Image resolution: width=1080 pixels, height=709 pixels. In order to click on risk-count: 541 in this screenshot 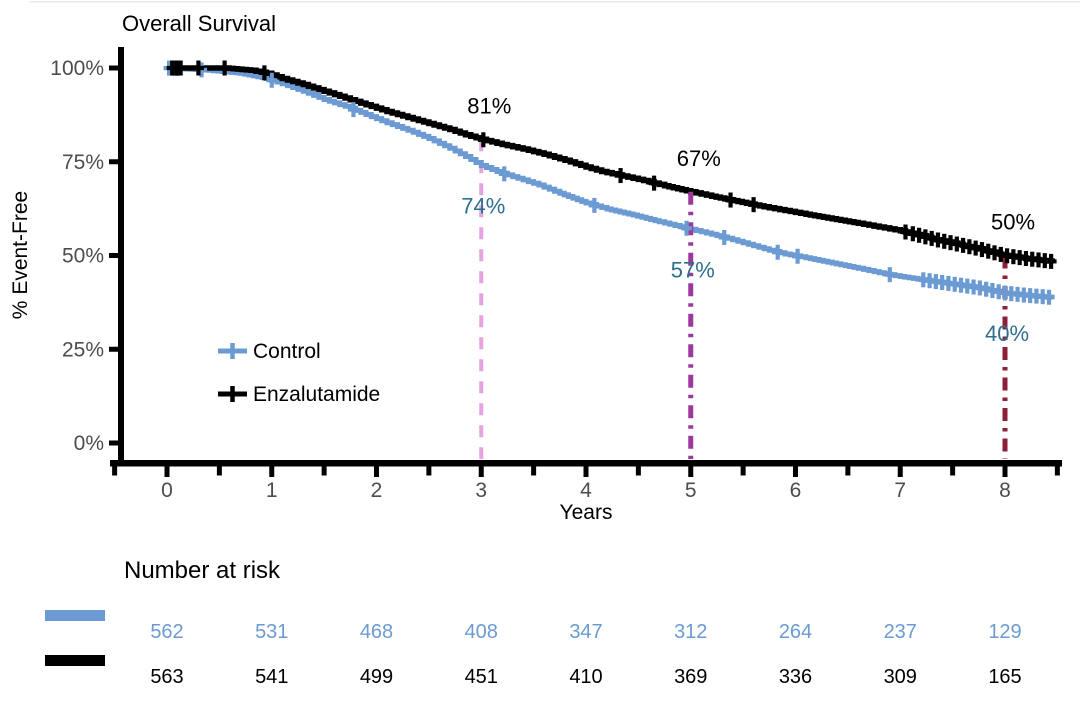, I will do `click(271, 677)`.